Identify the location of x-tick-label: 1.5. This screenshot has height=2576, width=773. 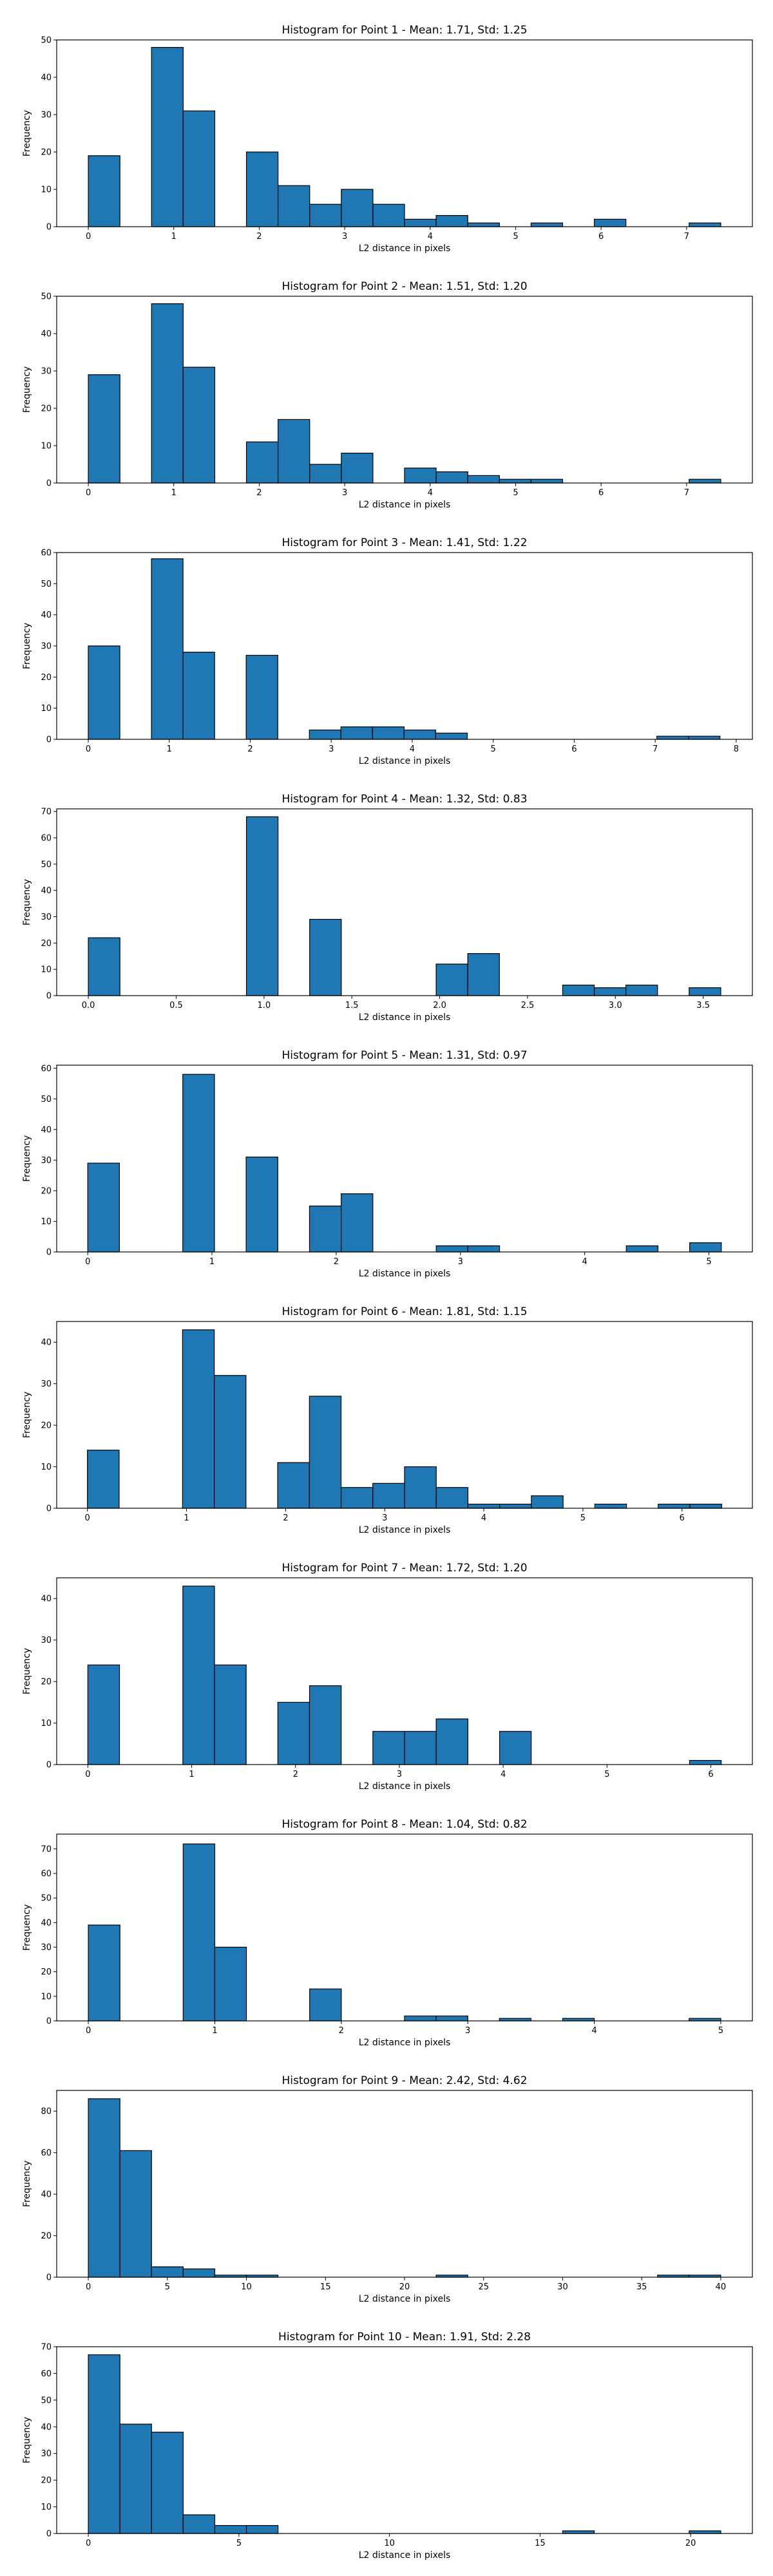
(352, 1006).